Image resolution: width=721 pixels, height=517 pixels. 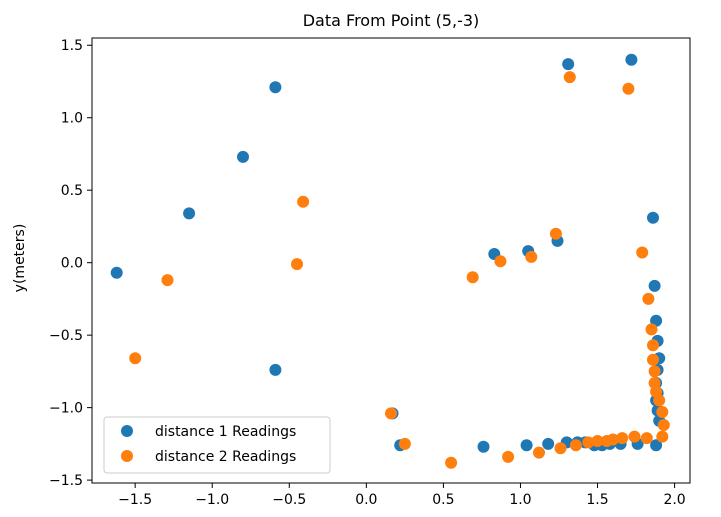 What do you see at coordinates (66, 336) in the screenshot?
I see `y-tick-label: −0.5` at bounding box center [66, 336].